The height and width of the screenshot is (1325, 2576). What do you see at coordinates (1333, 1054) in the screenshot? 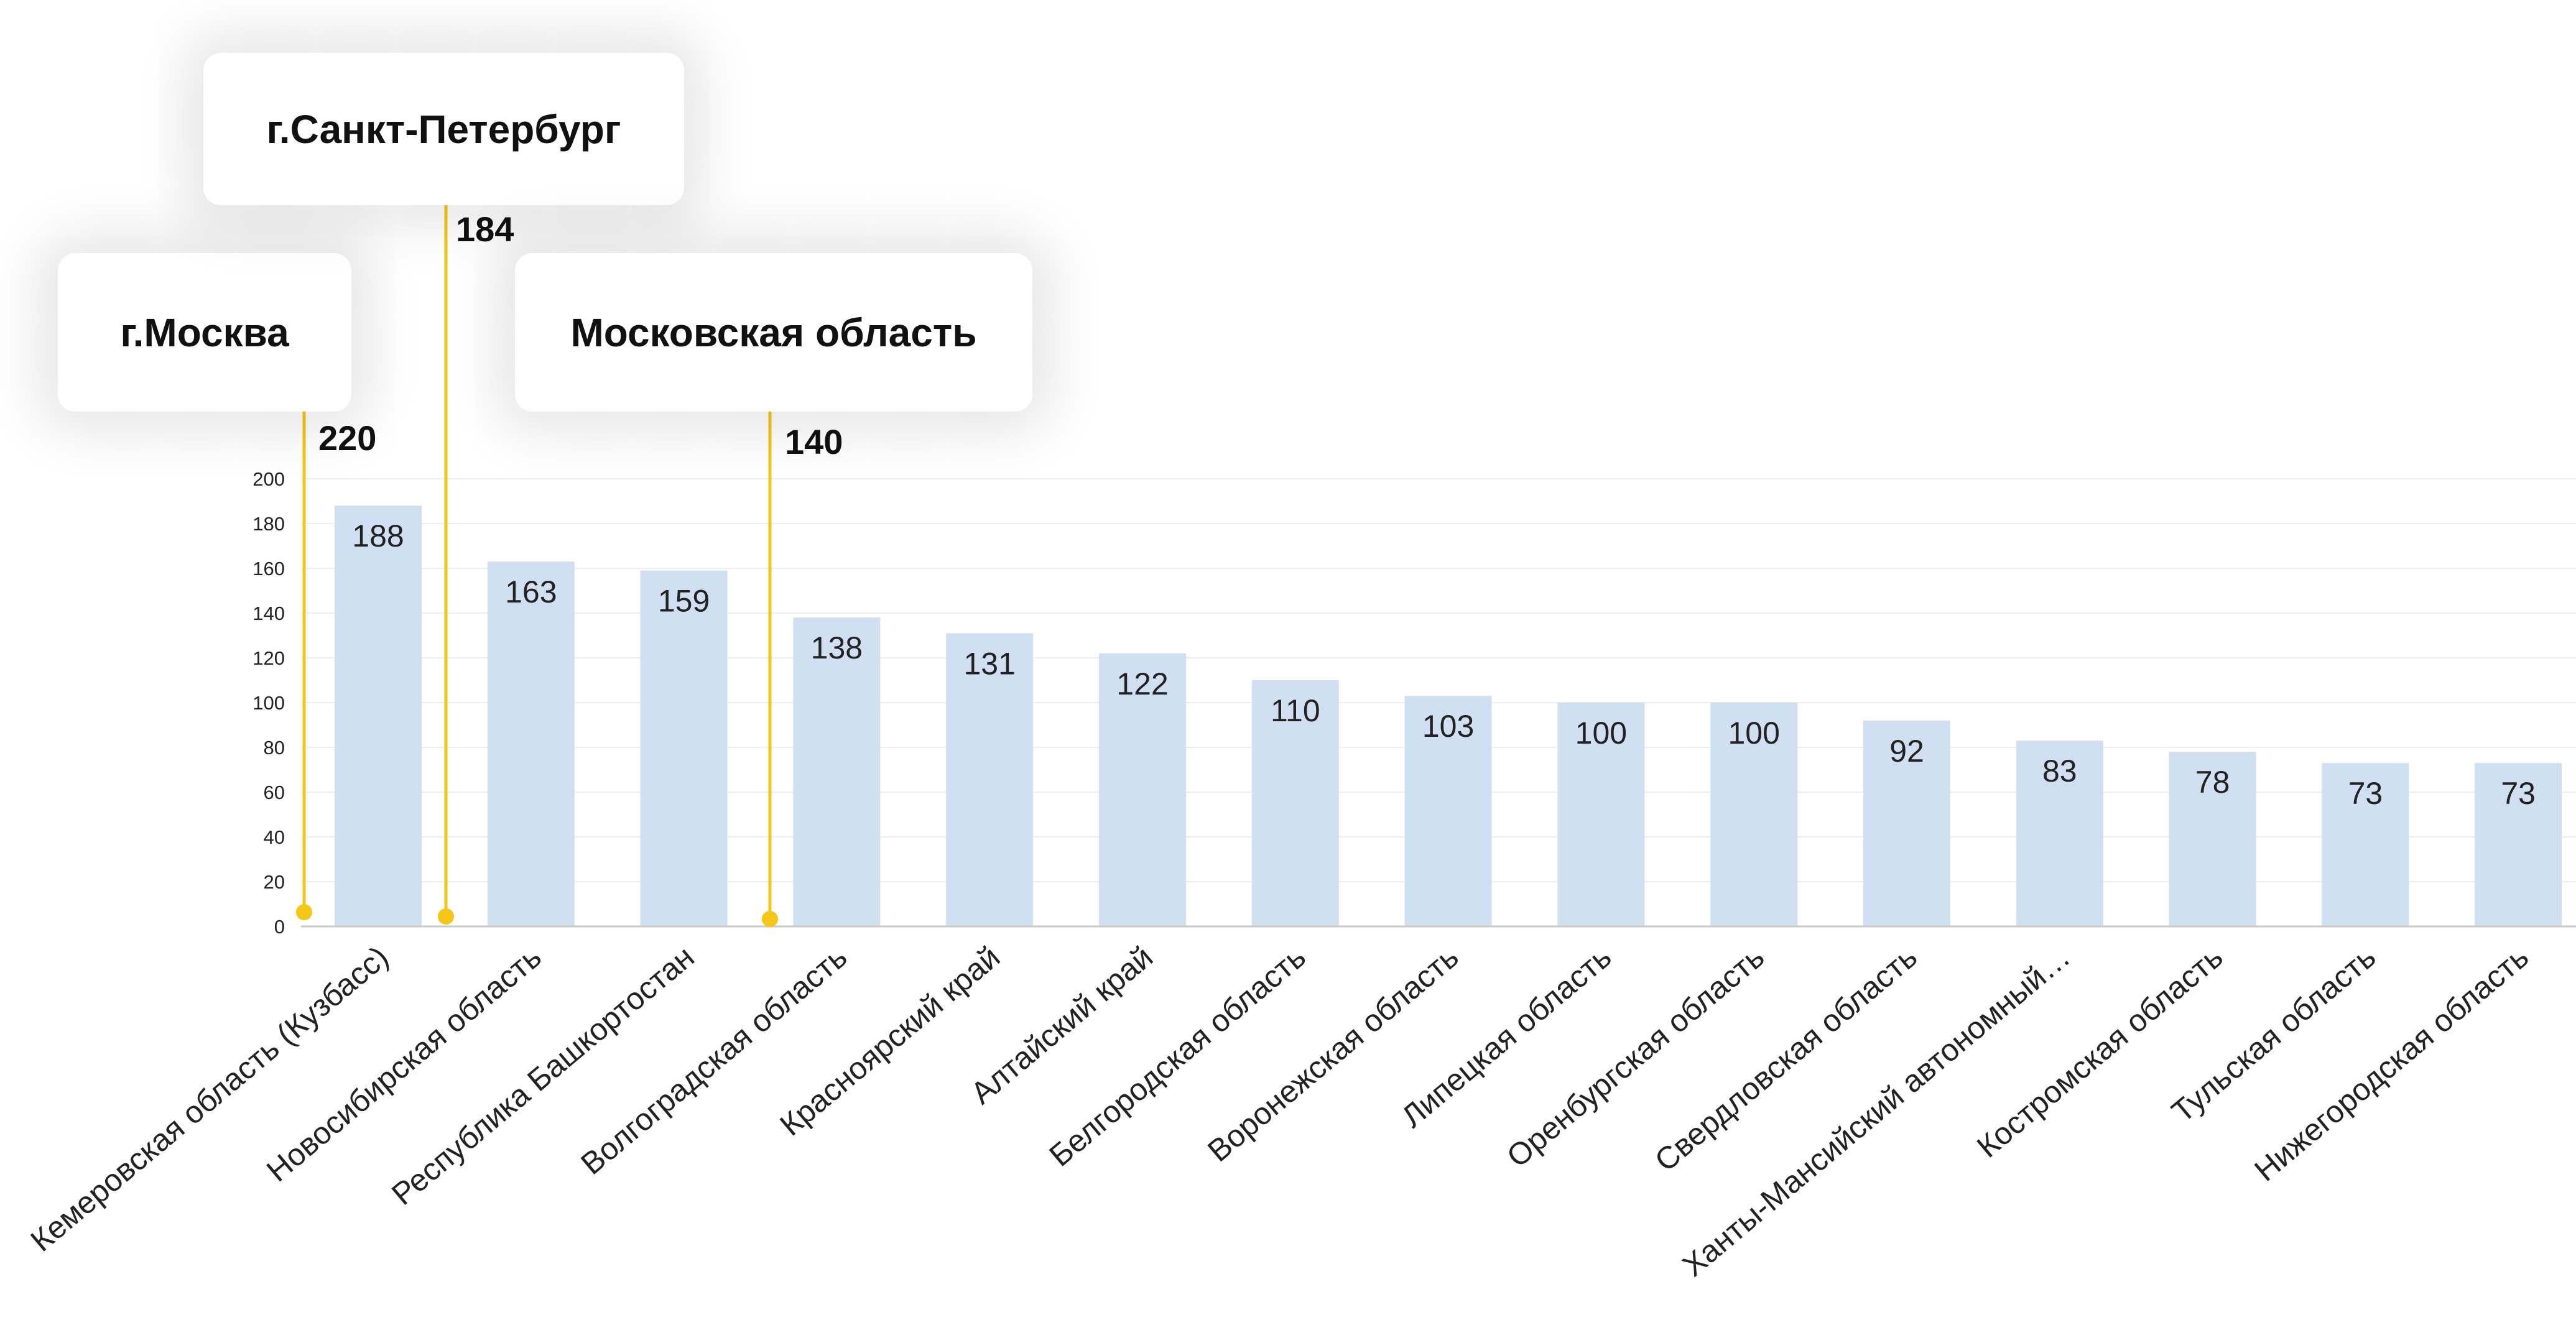
I see `x-tick-label: Воронежская область` at bounding box center [1333, 1054].